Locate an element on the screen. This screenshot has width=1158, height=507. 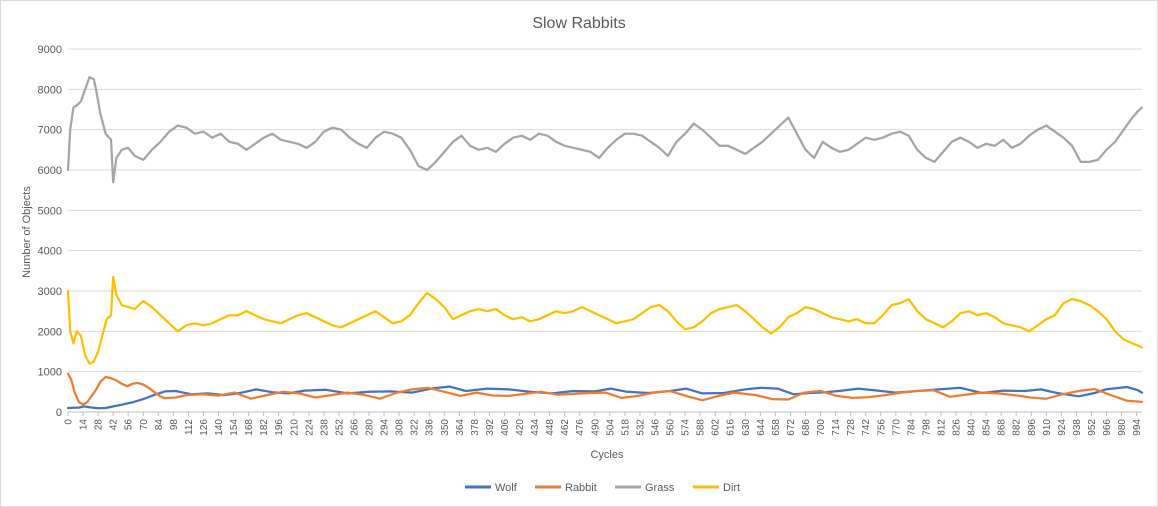
x-tick-label: 322 is located at coordinates (415, 427).